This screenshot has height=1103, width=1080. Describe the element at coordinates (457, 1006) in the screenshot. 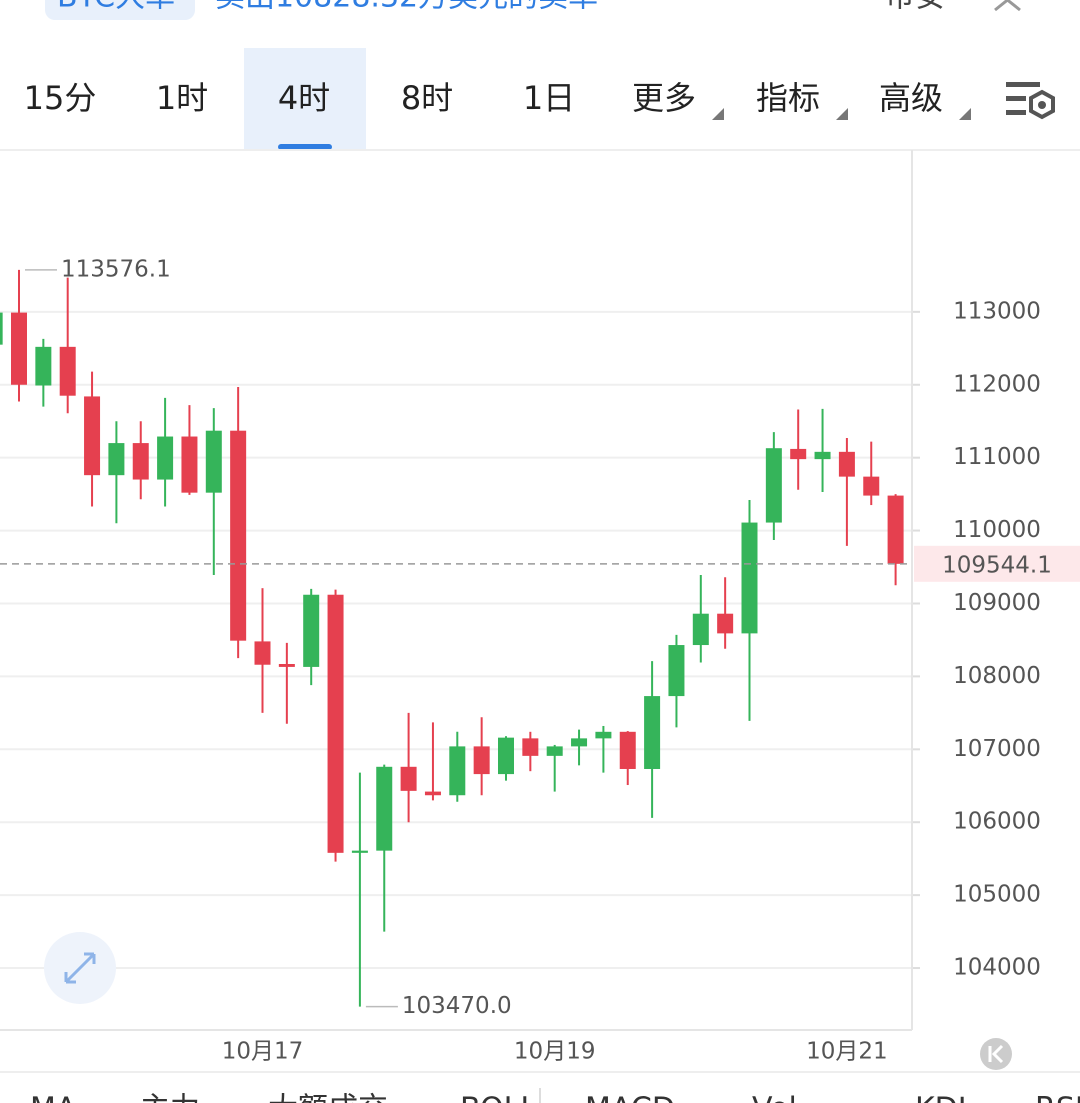

I see `extreme-label: 103470.0` at that location.